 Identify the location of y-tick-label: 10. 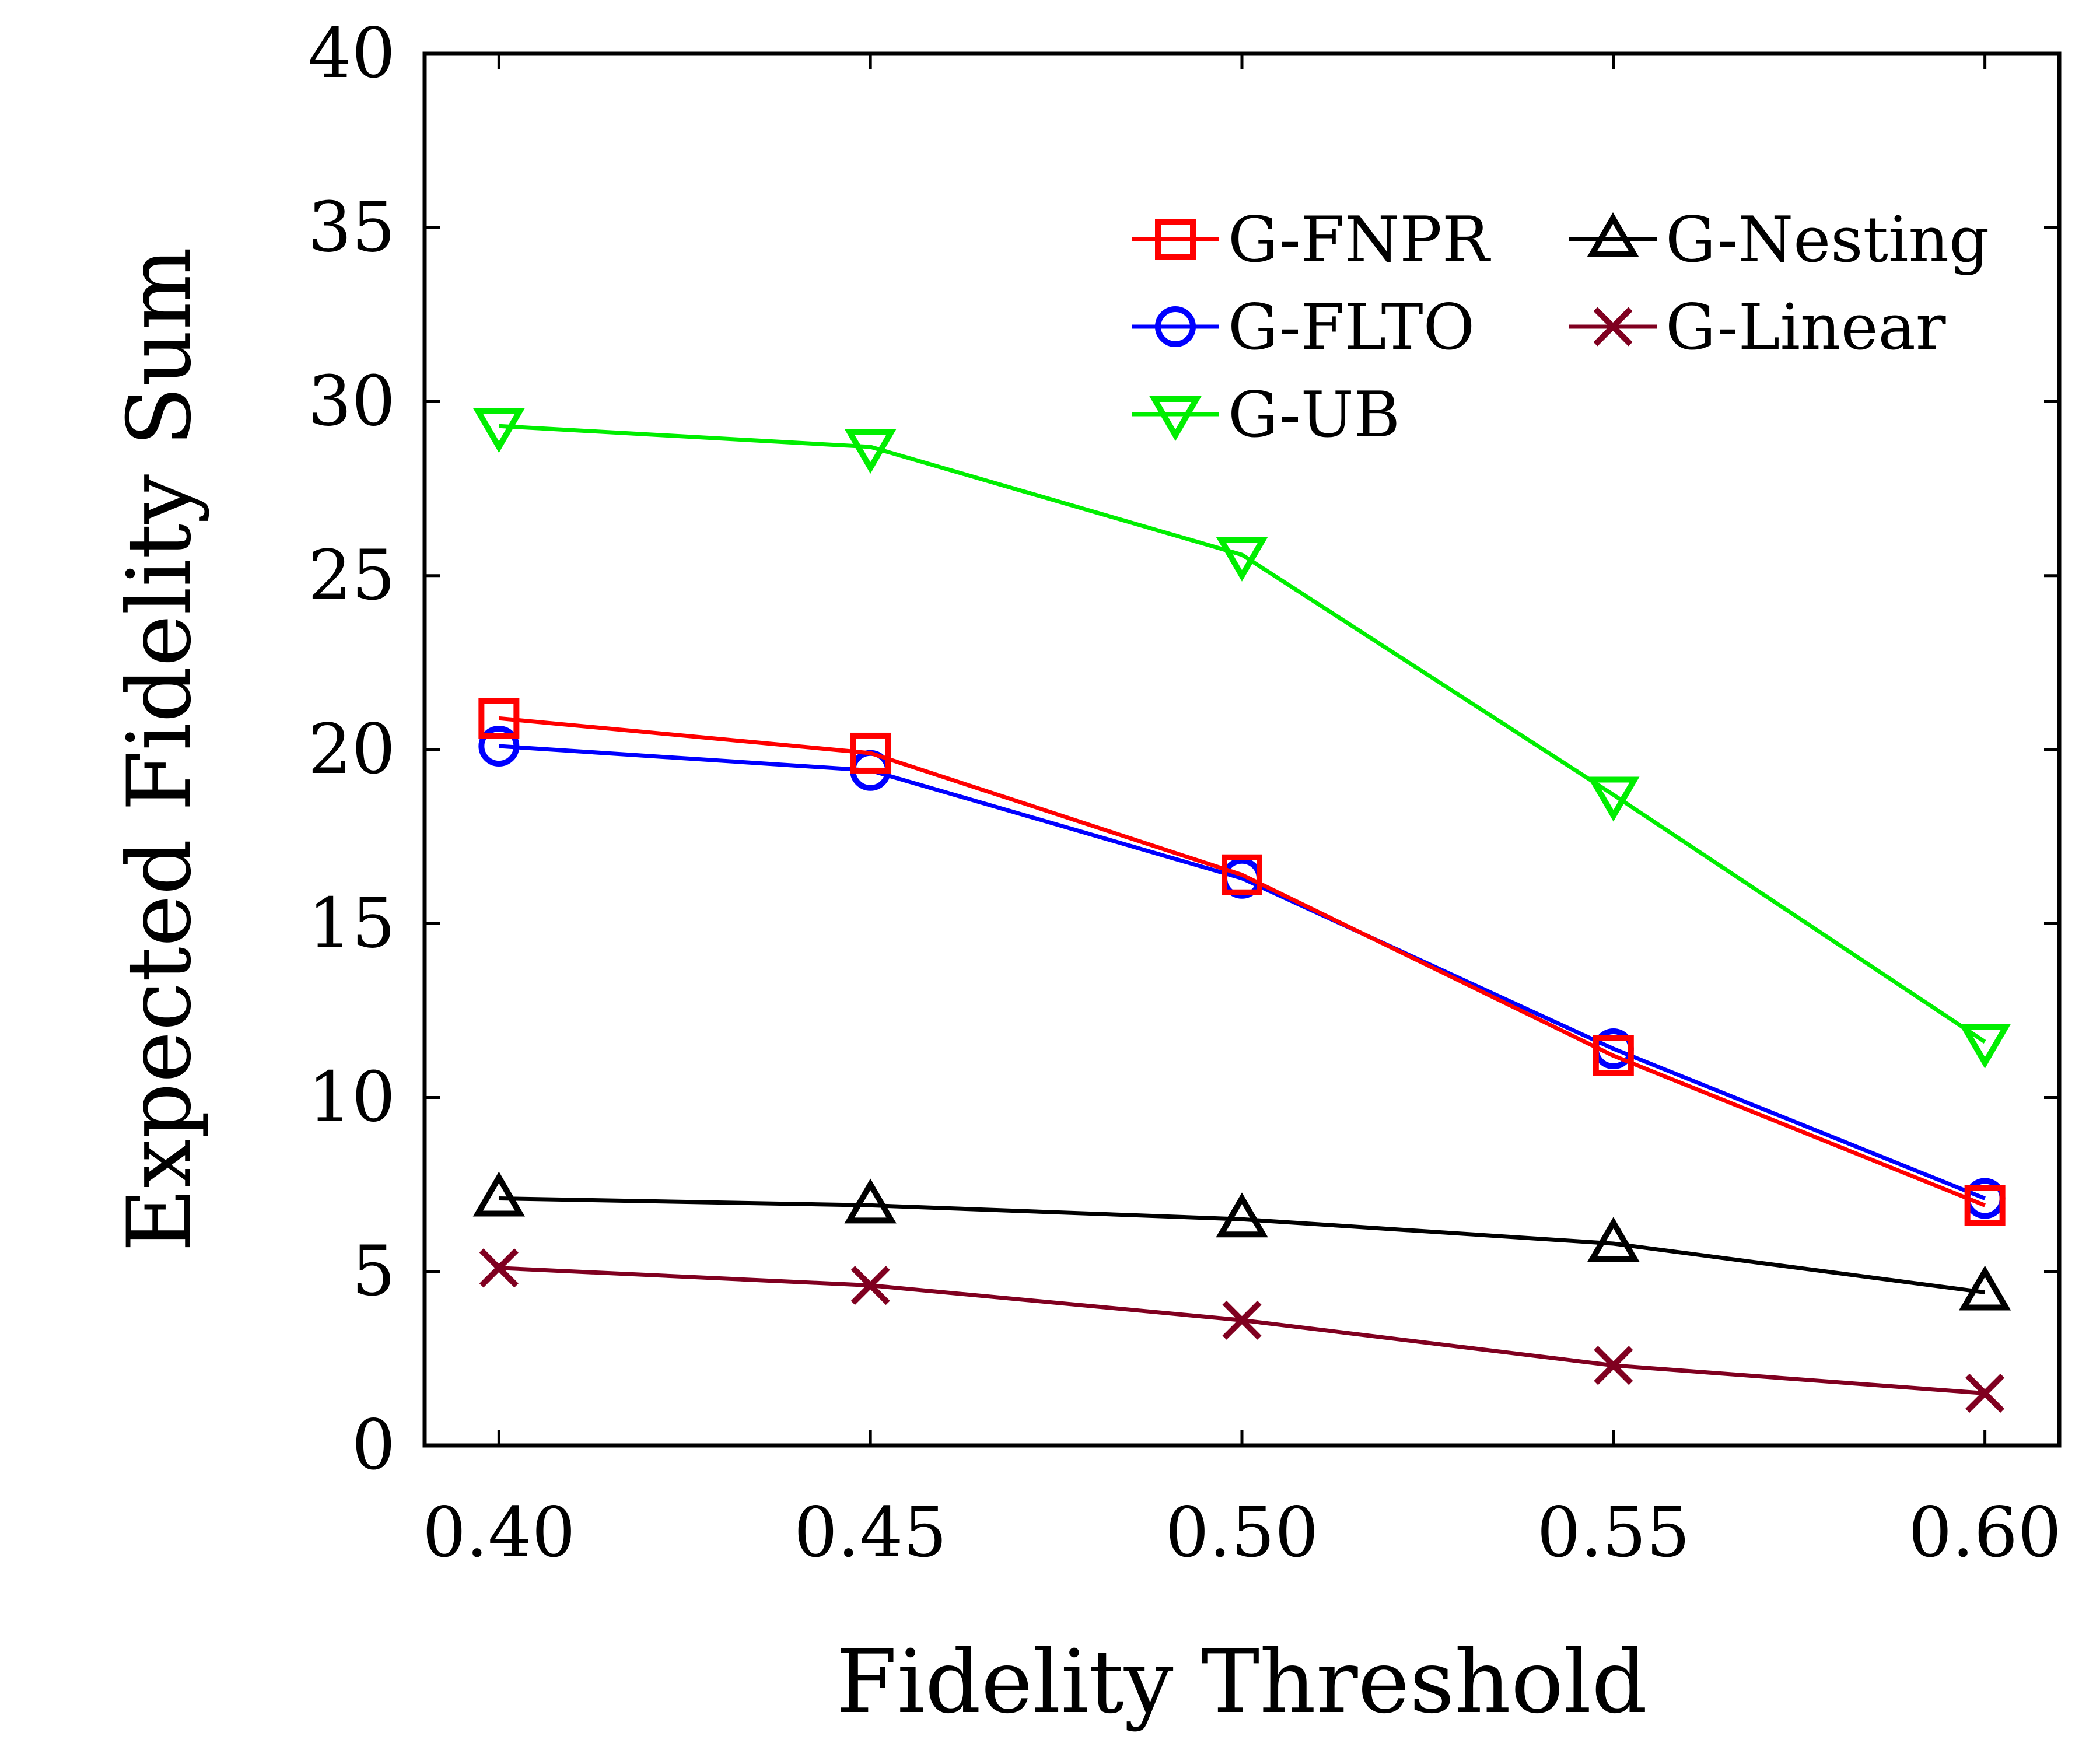
(352, 1097).